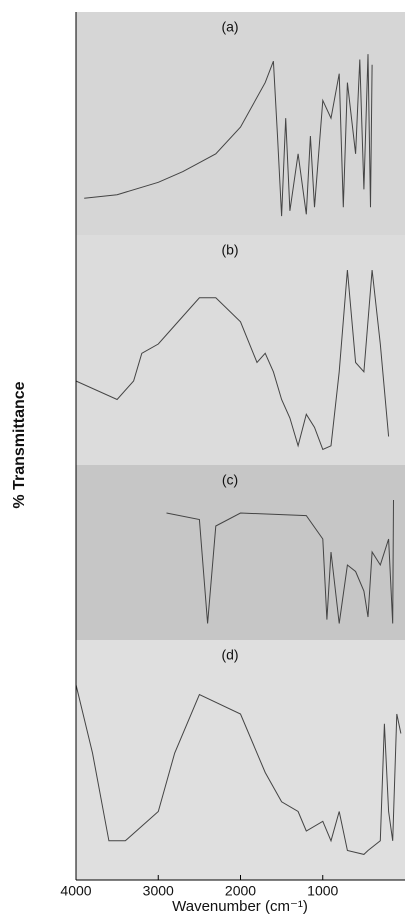 This screenshot has height=918, width=419. What do you see at coordinates (75, 891) in the screenshot?
I see `x-tick-label: 4000` at bounding box center [75, 891].